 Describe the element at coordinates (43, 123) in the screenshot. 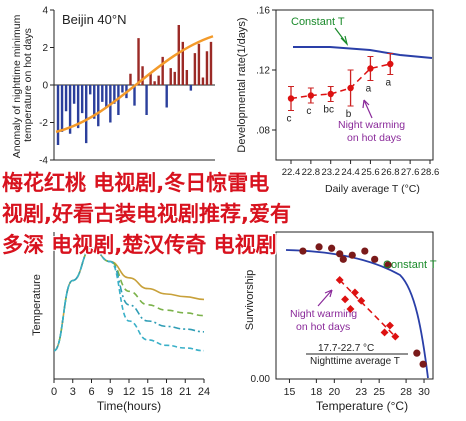

I see `p1-y-tick-label: -2` at that location.